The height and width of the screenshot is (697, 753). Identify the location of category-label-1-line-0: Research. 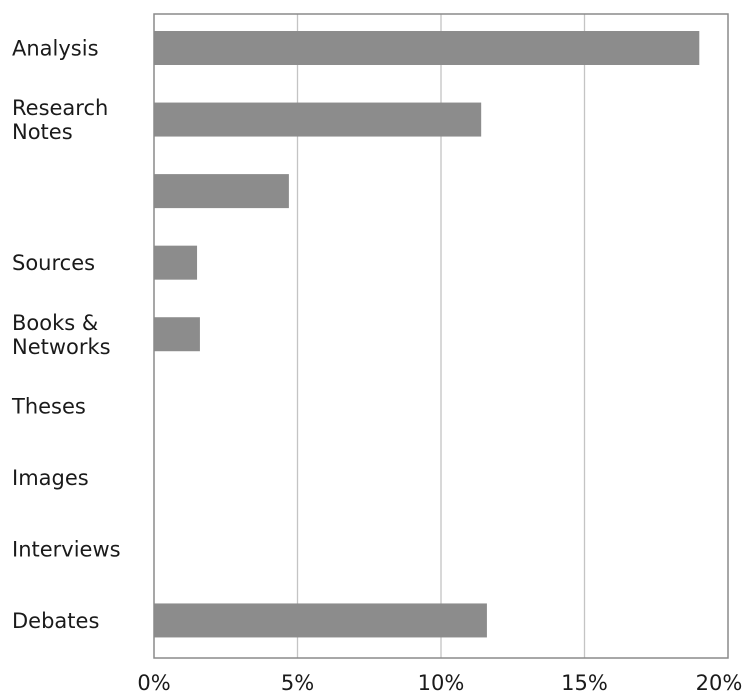
(60, 108).